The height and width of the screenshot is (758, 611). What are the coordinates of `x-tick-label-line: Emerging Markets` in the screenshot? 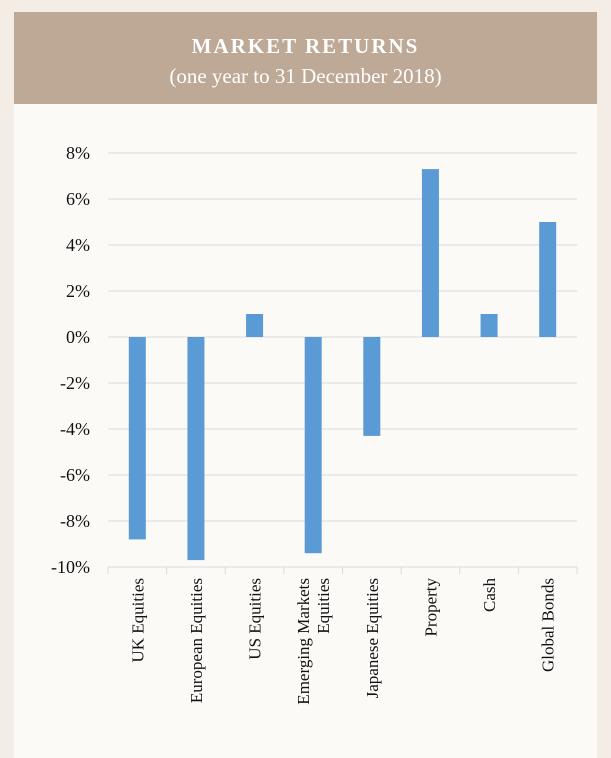 It's located at (303, 641).